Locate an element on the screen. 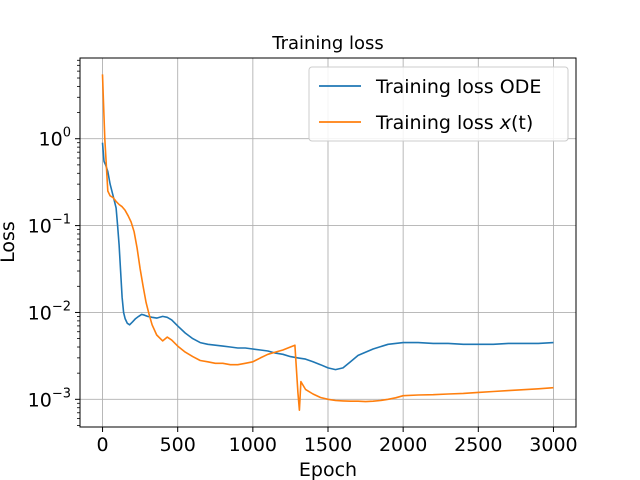  x-tick-label: 2500 is located at coordinates (478, 445).